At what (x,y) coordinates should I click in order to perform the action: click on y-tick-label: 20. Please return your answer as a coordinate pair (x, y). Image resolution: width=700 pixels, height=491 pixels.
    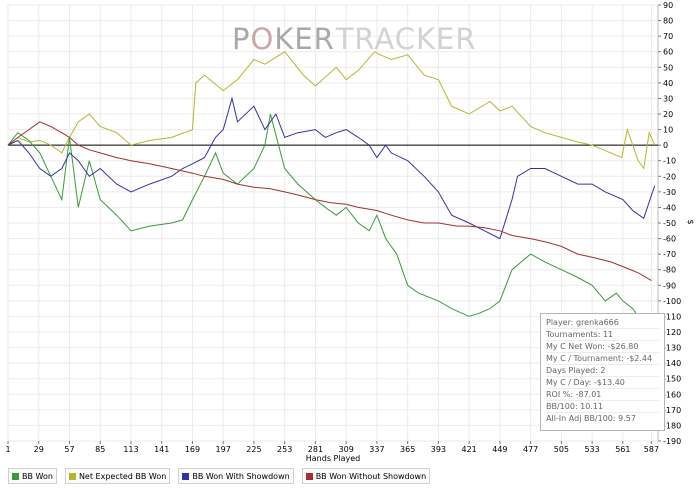
    Looking at the image, I should click on (668, 114).